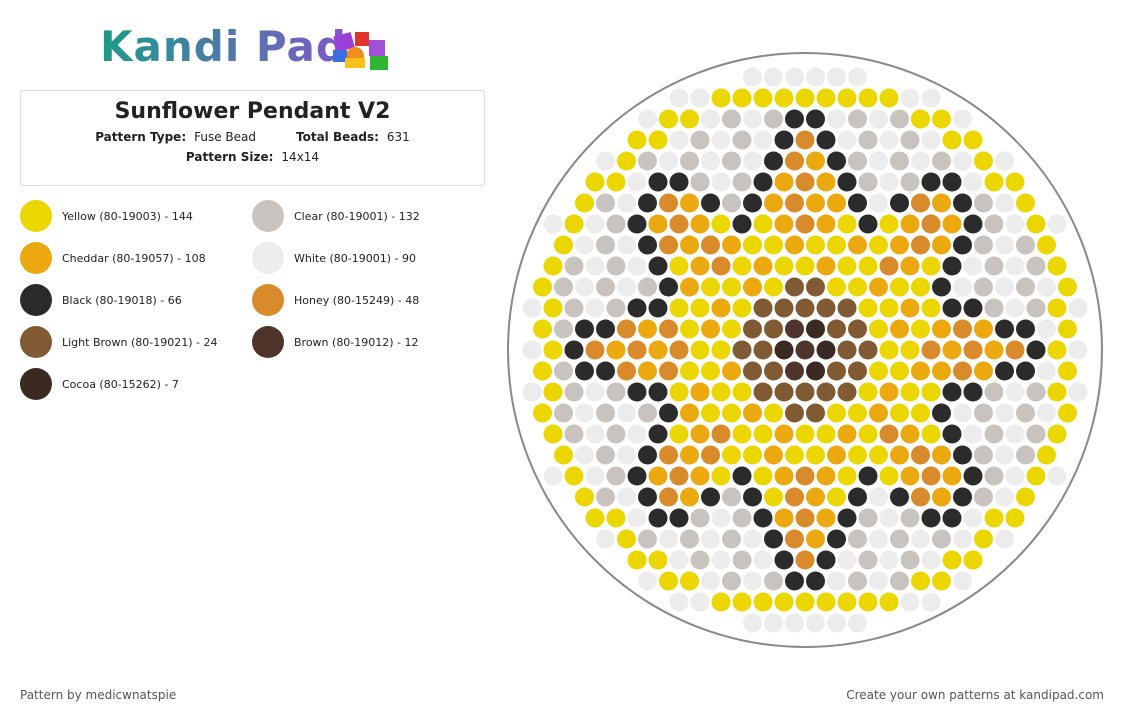 This screenshot has height=720, width=1124. I want to click on site-link: Create your own patterns at kandipad.com, so click(975, 695).